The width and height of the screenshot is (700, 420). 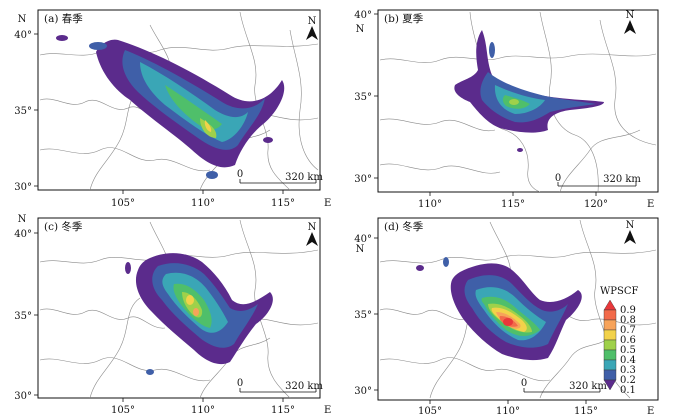 What do you see at coordinates (628, 340) in the screenshot?
I see `legend-level-label: 0.6` at bounding box center [628, 340].